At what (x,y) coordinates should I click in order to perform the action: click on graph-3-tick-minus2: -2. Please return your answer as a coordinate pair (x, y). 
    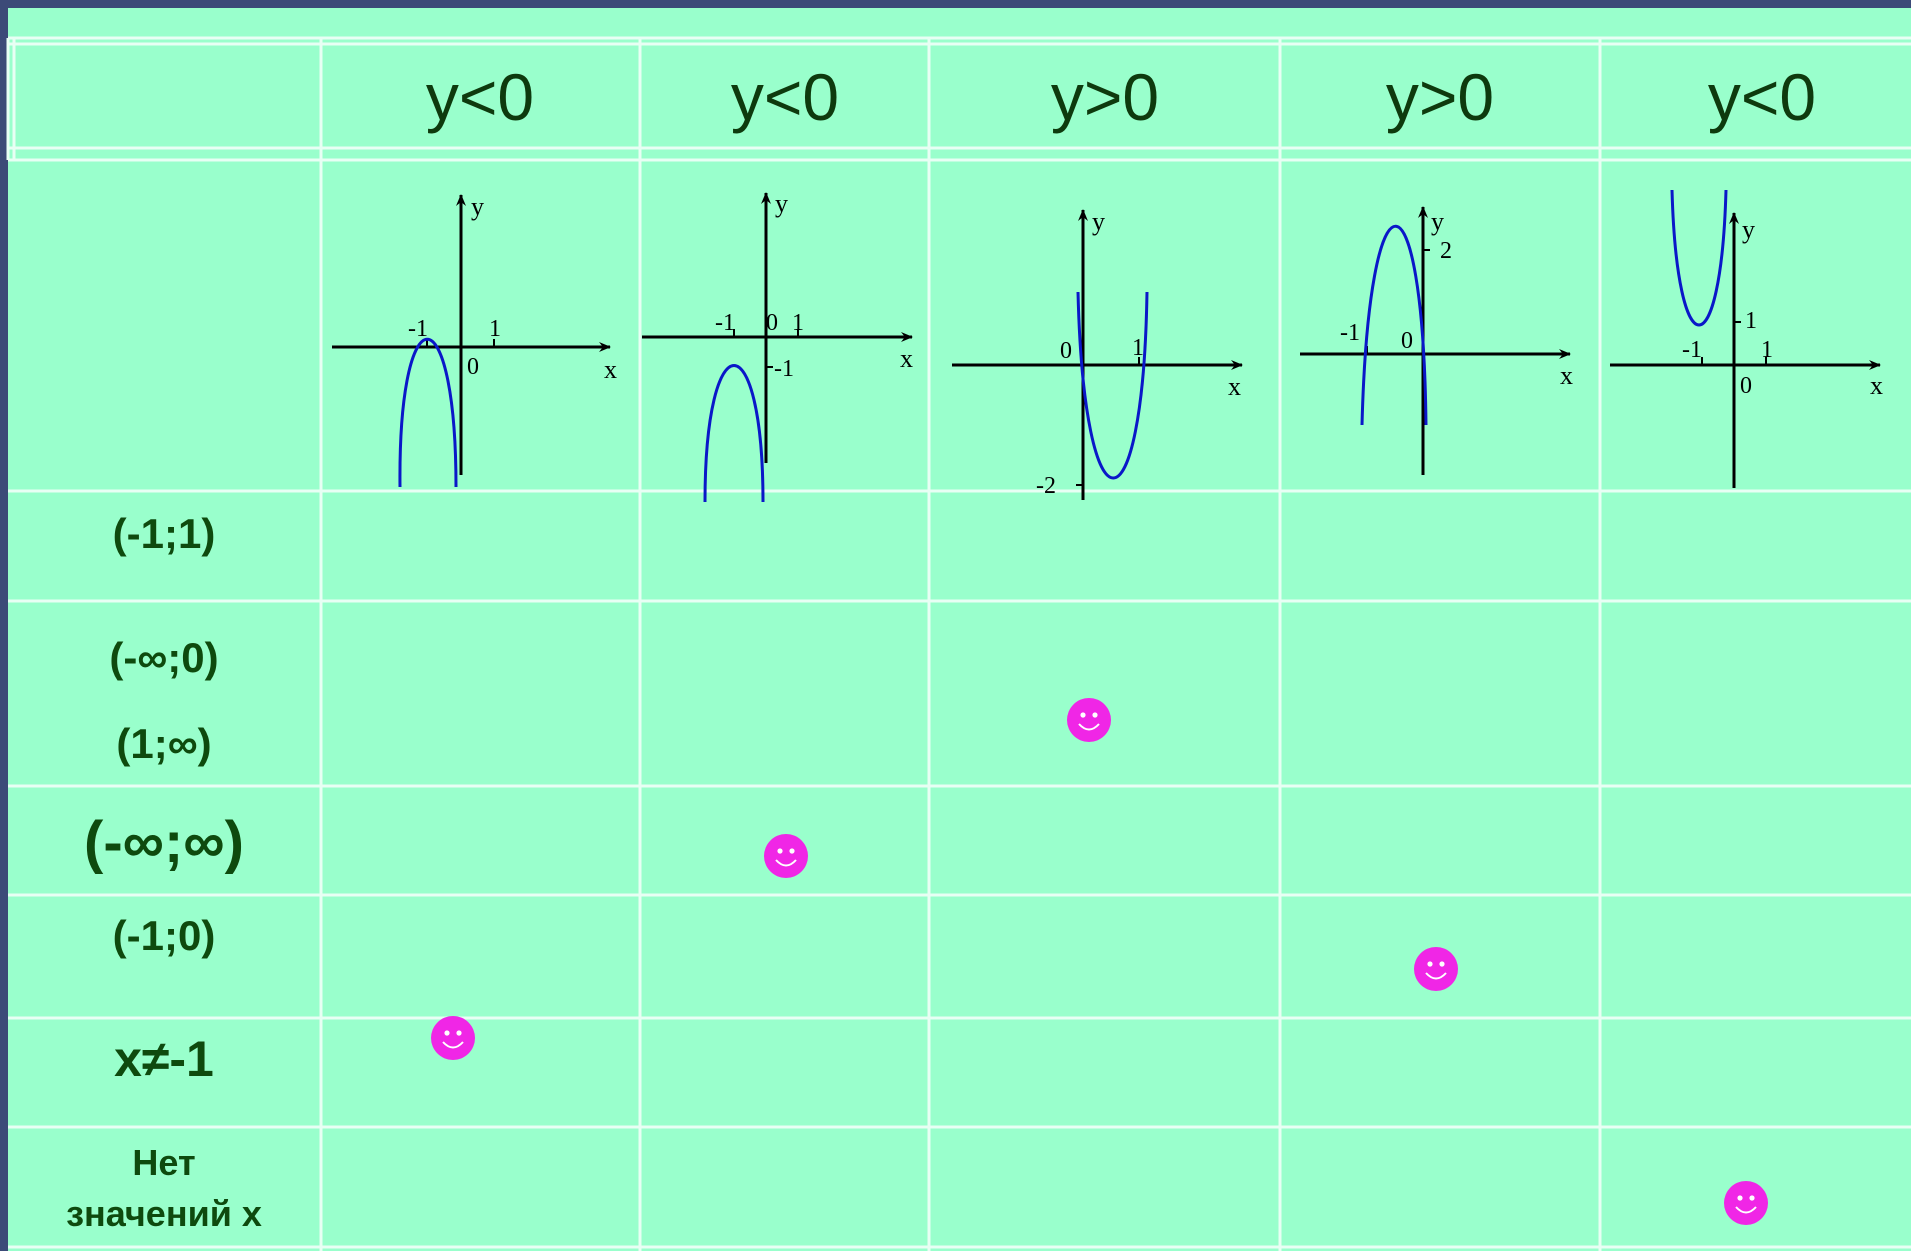
    Looking at the image, I should click on (1046, 486).